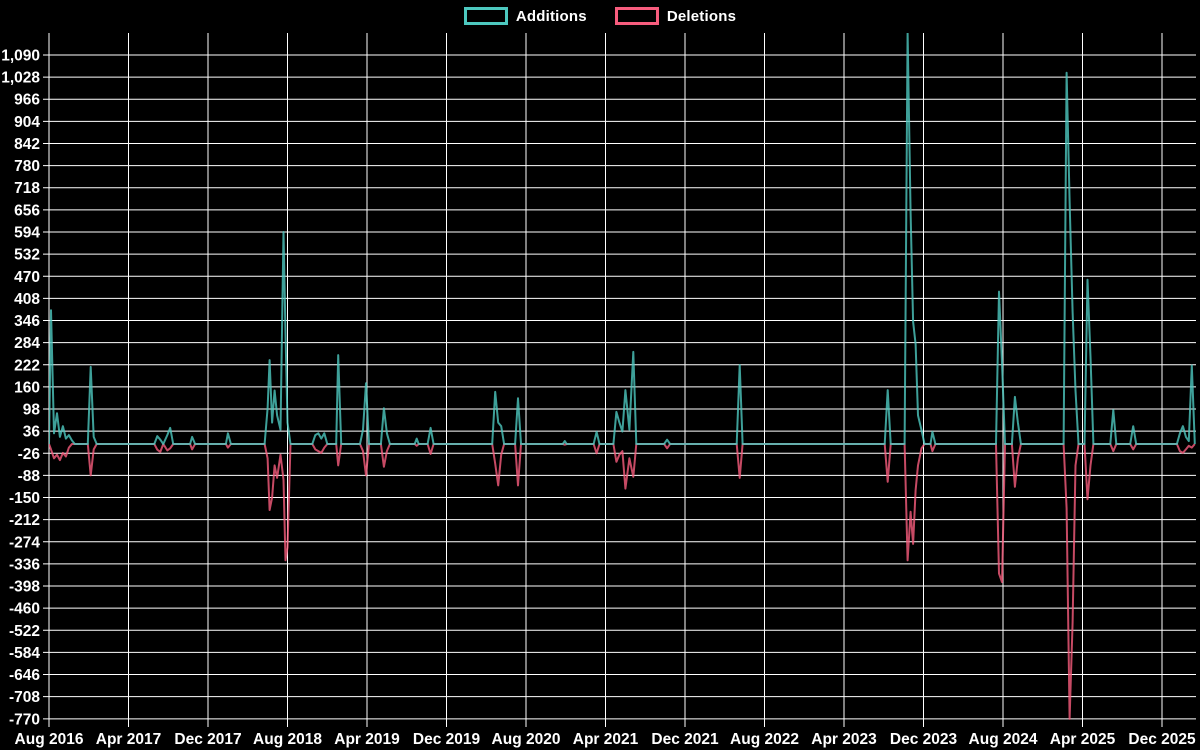 The image size is (1200, 750). What do you see at coordinates (367, 739) in the screenshot?
I see `x-axis-tick-label: Apr 2019` at bounding box center [367, 739].